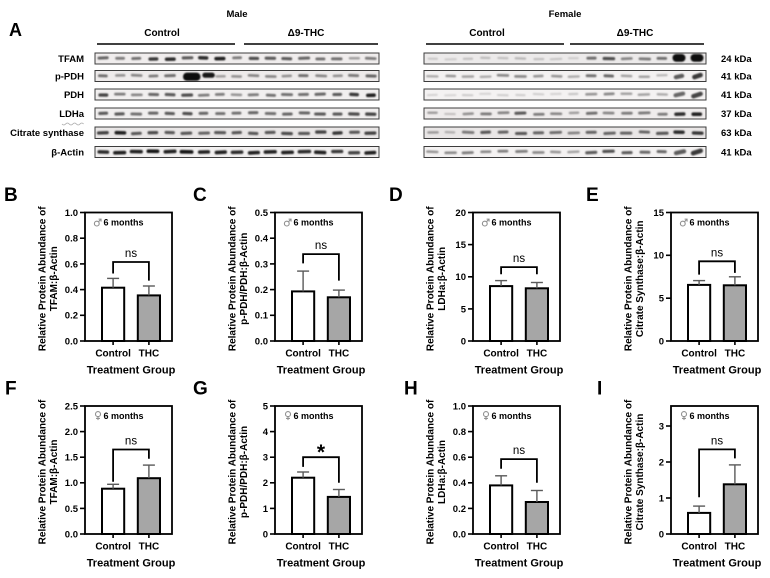 Image resolution: width=770 pixels, height=578 pixels. What do you see at coordinates (244, 472) in the screenshot?
I see `svg-text: p-PDH/PDH:β-Actin` at bounding box center [244, 472].